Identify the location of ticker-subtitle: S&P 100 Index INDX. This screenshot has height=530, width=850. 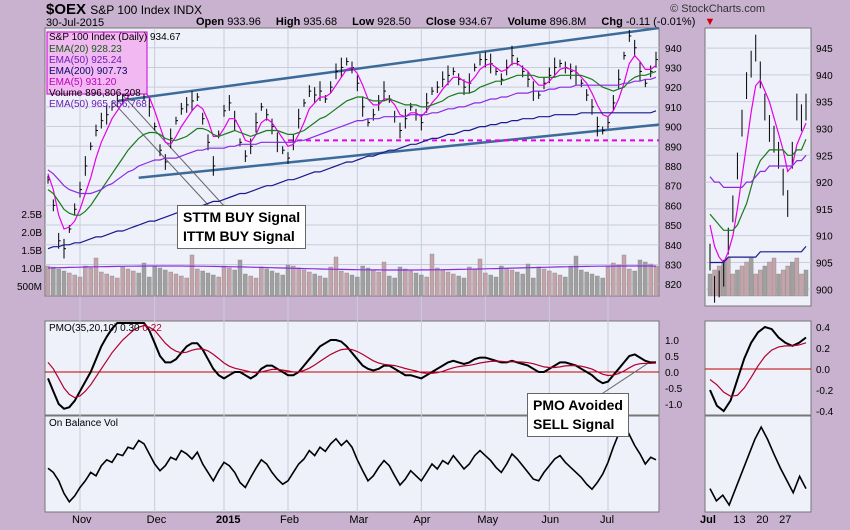
(146, 10).